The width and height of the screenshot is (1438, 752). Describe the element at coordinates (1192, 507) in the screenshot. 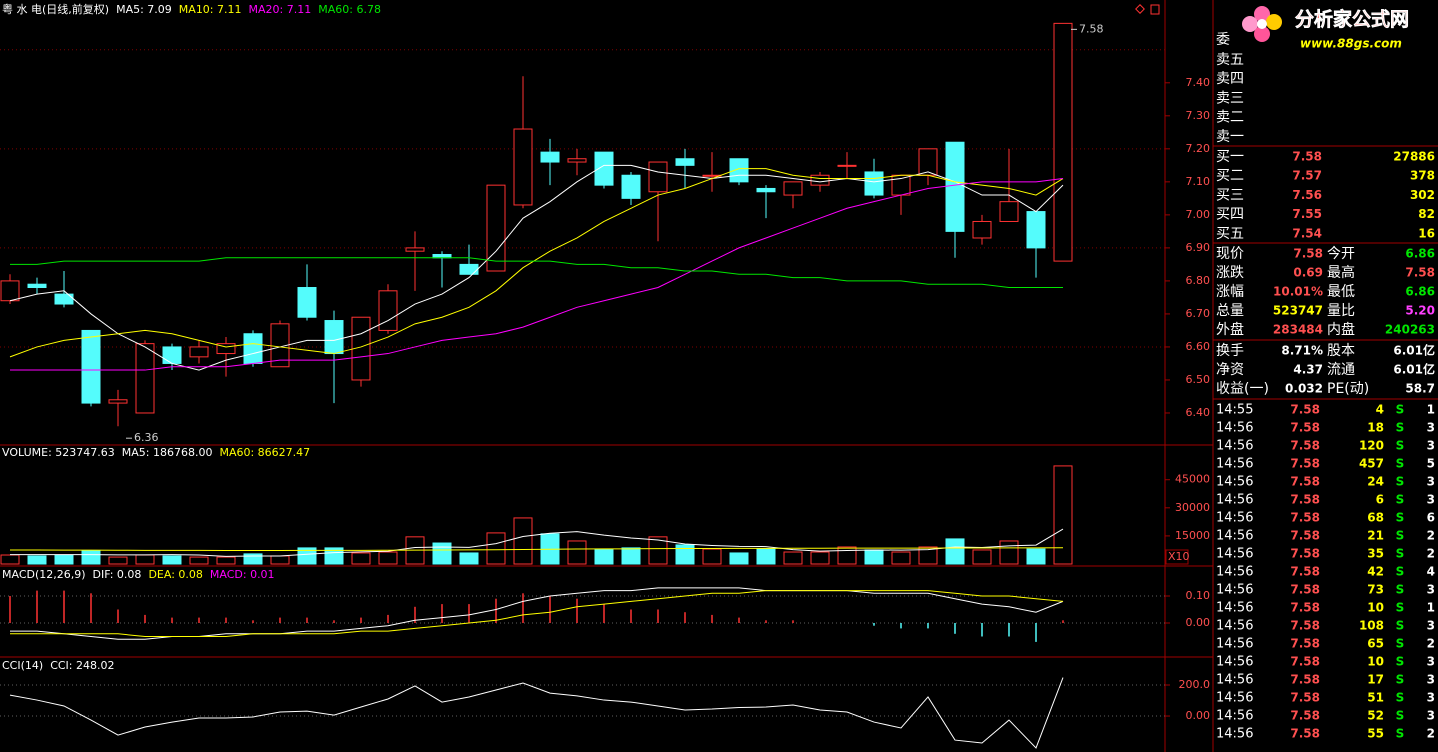

I see `y-tick-label: 30000` at that location.